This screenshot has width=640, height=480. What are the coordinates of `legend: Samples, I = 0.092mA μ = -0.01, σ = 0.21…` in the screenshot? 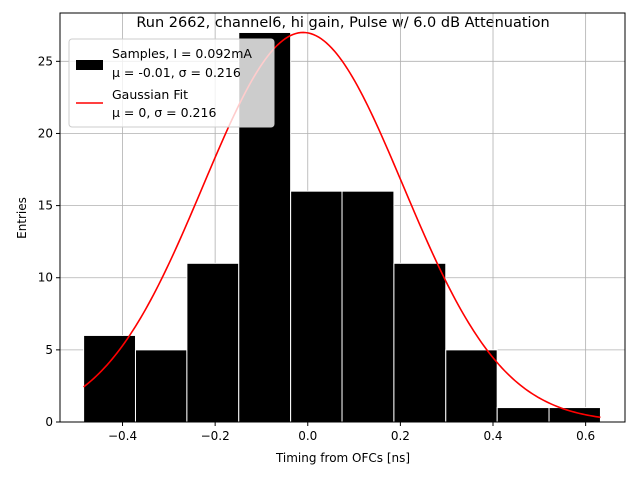 It's located at (171, 83).